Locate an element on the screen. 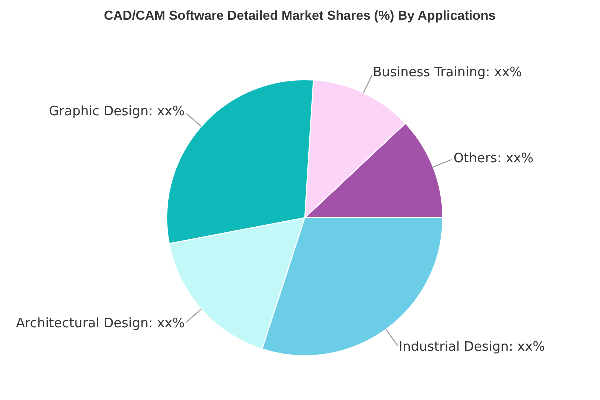  slice-label: Graphic Design: xx% is located at coordinates (117, 112).